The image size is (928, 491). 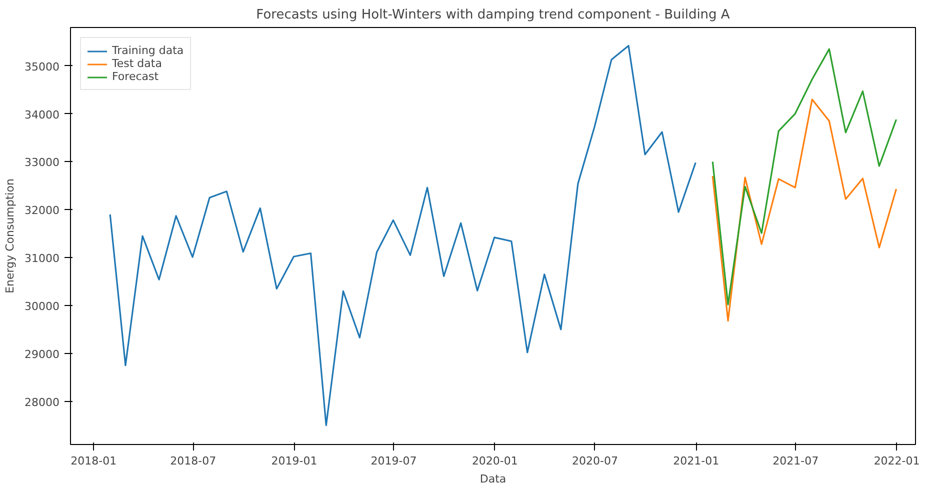 What do you see at coordinates (294, 461) in the screenshot?
I see `x-tick-label: 2019-01` at bounding box center [294, 461].